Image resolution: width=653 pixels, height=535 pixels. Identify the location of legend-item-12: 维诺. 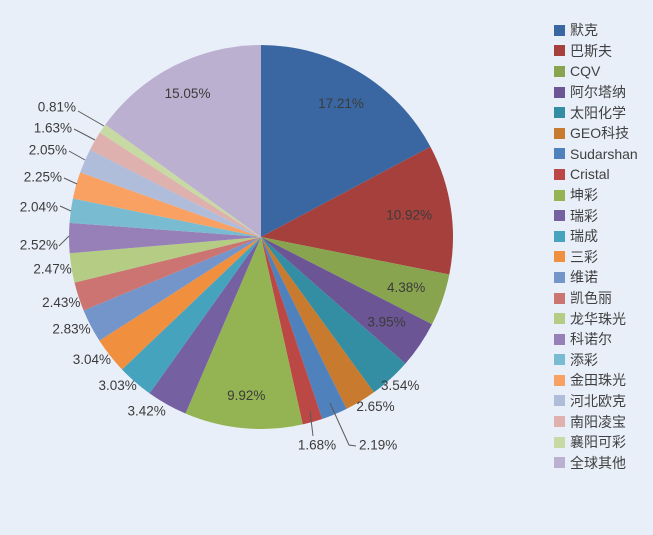
(596, 277).